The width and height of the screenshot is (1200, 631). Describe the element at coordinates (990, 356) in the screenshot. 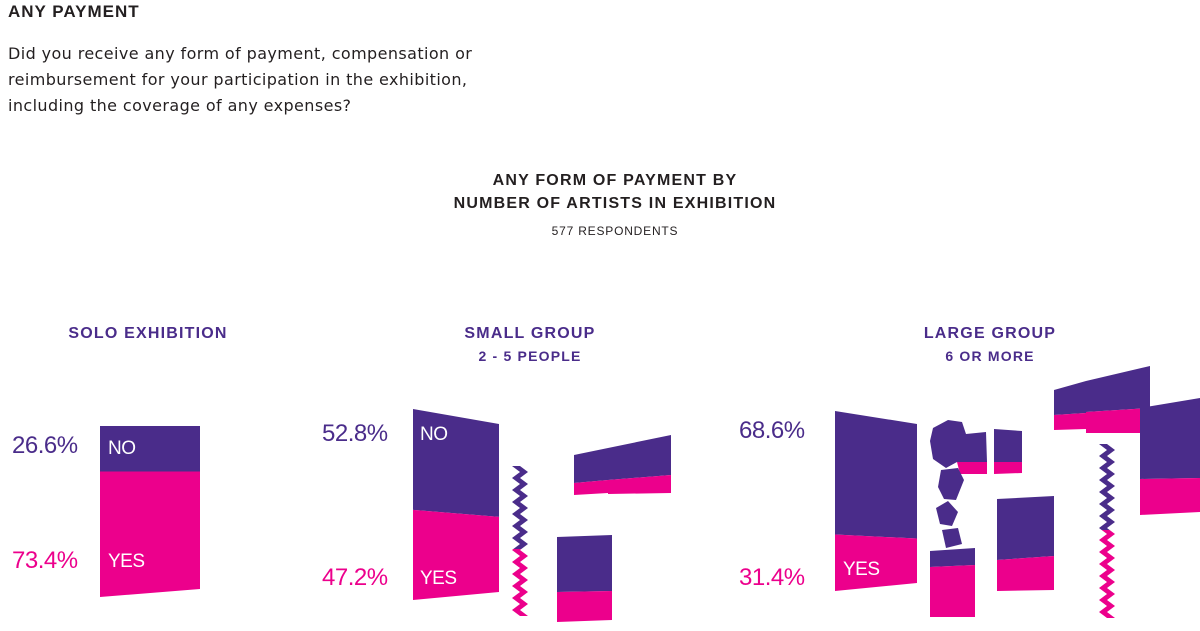

I see `group-subtitle-large: 6 OR MORE` at that location.